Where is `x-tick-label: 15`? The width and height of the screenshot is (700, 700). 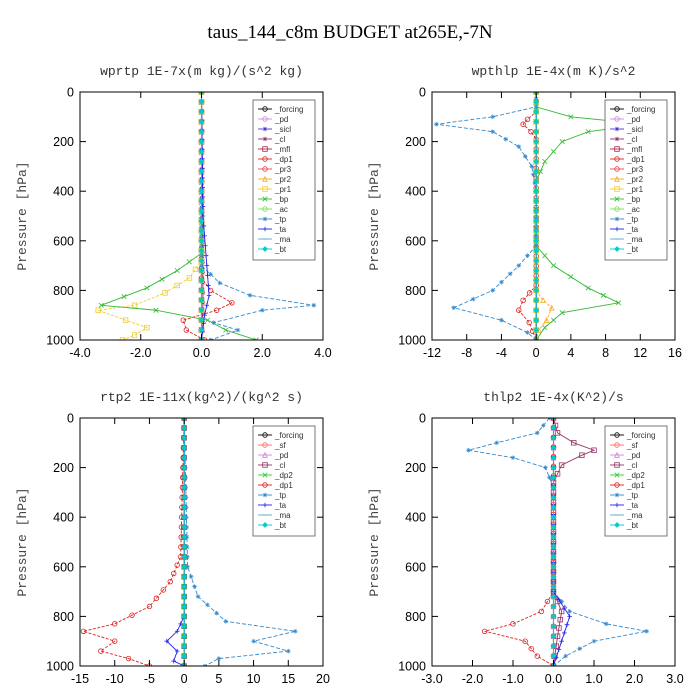
x-tick-label: 15 is located at coordinates (288, 679).